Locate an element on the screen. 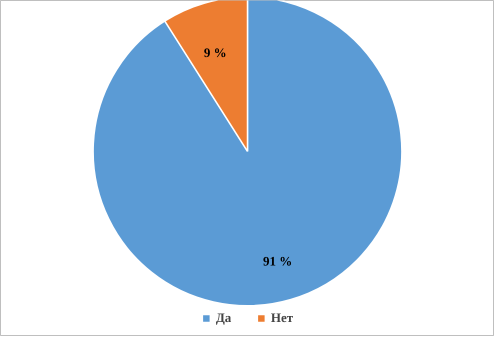 Image resolution: width=496 pixels, height=338 pixels. legend-label: Да is located at coordinates (224, 318).